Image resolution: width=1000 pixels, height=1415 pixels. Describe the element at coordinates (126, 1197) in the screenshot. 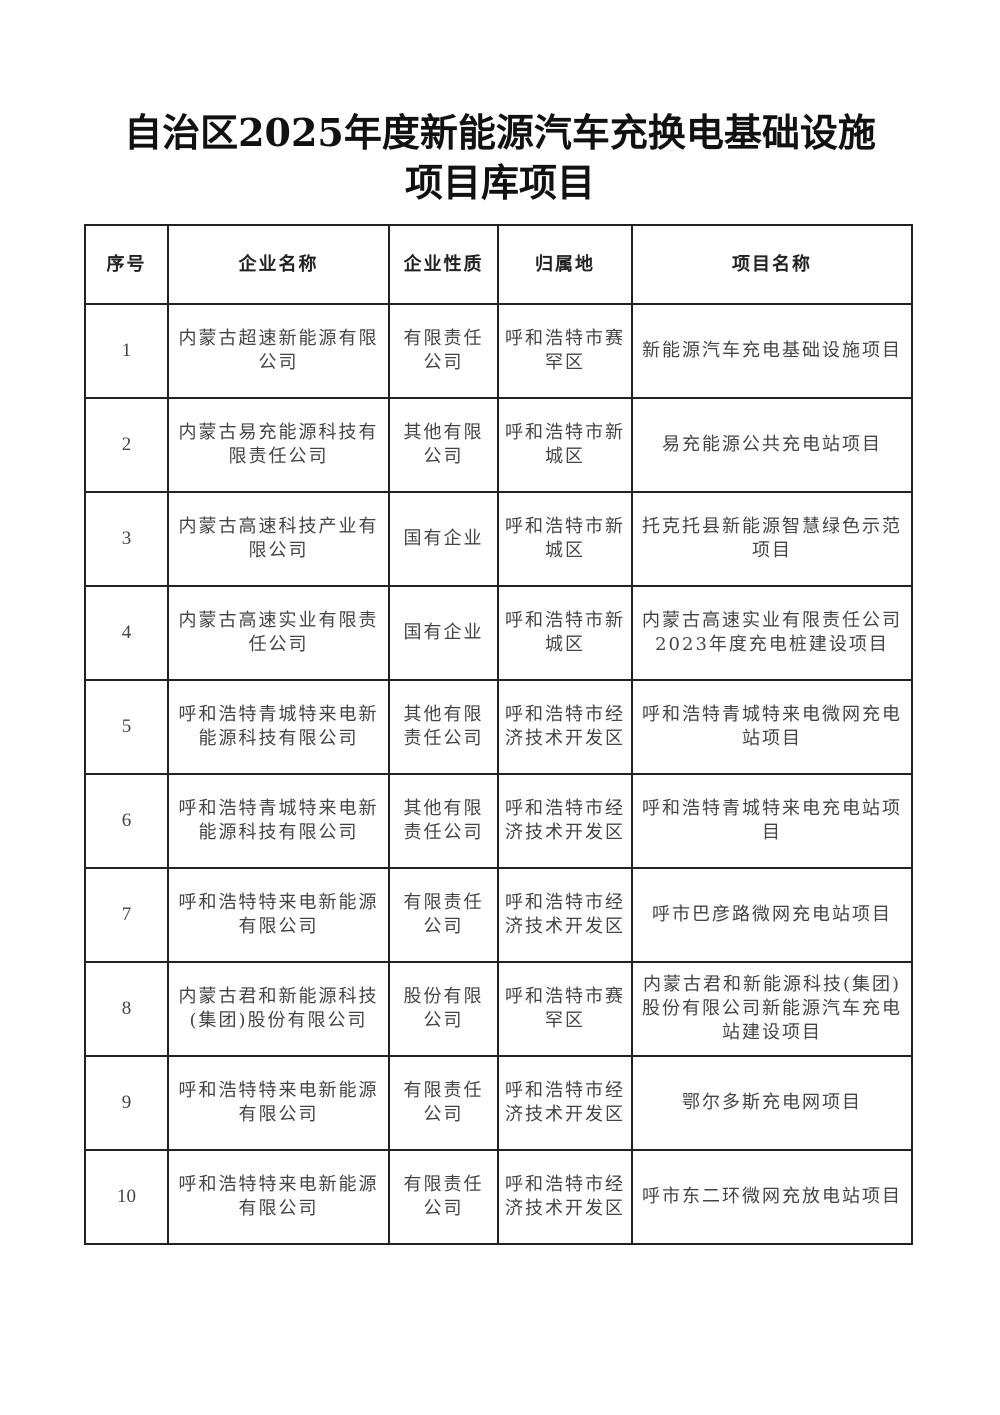

I see `cell-index: 10` at that location.